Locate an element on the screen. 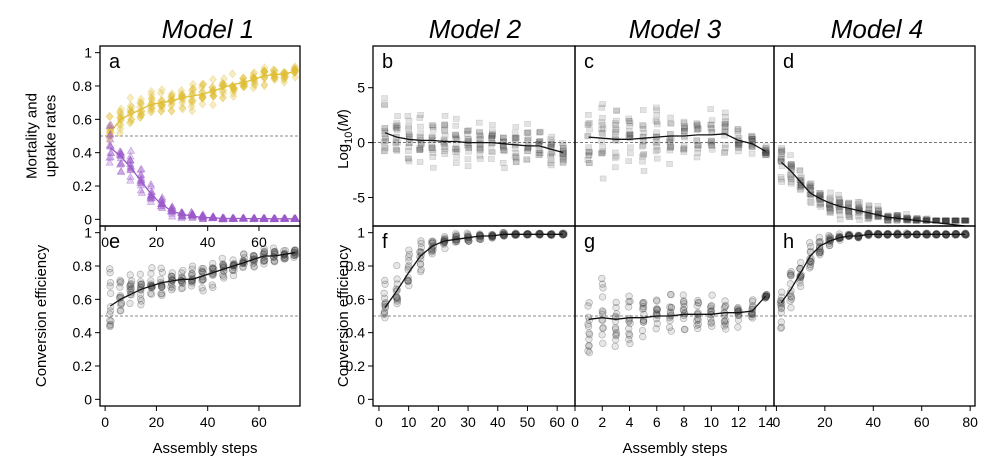 The width and height of the screenshot is (996, 463). panel-letter-h: h is located at coordinates (788, 242).